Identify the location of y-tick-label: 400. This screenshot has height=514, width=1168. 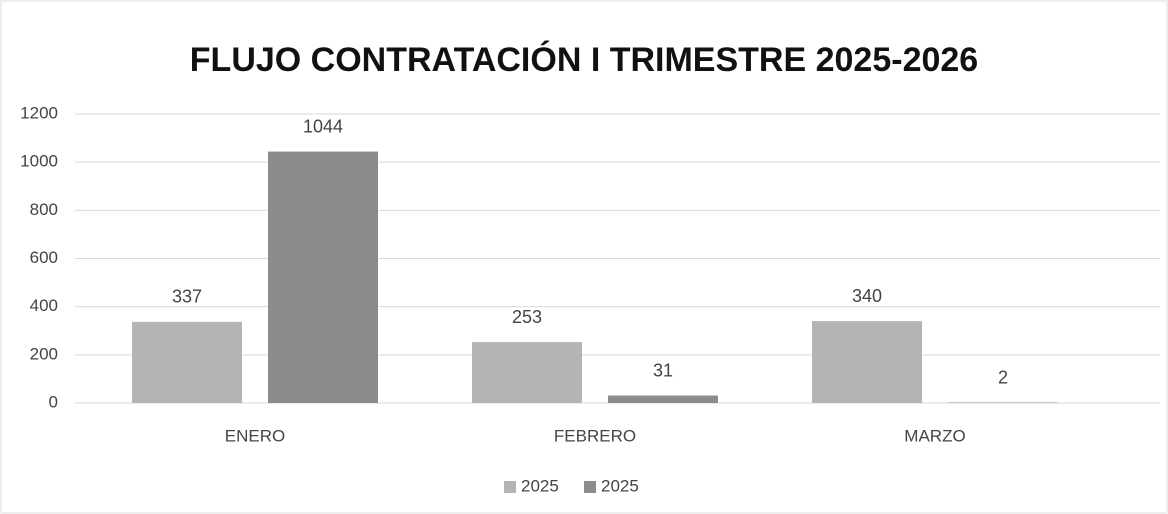
(44, 305).